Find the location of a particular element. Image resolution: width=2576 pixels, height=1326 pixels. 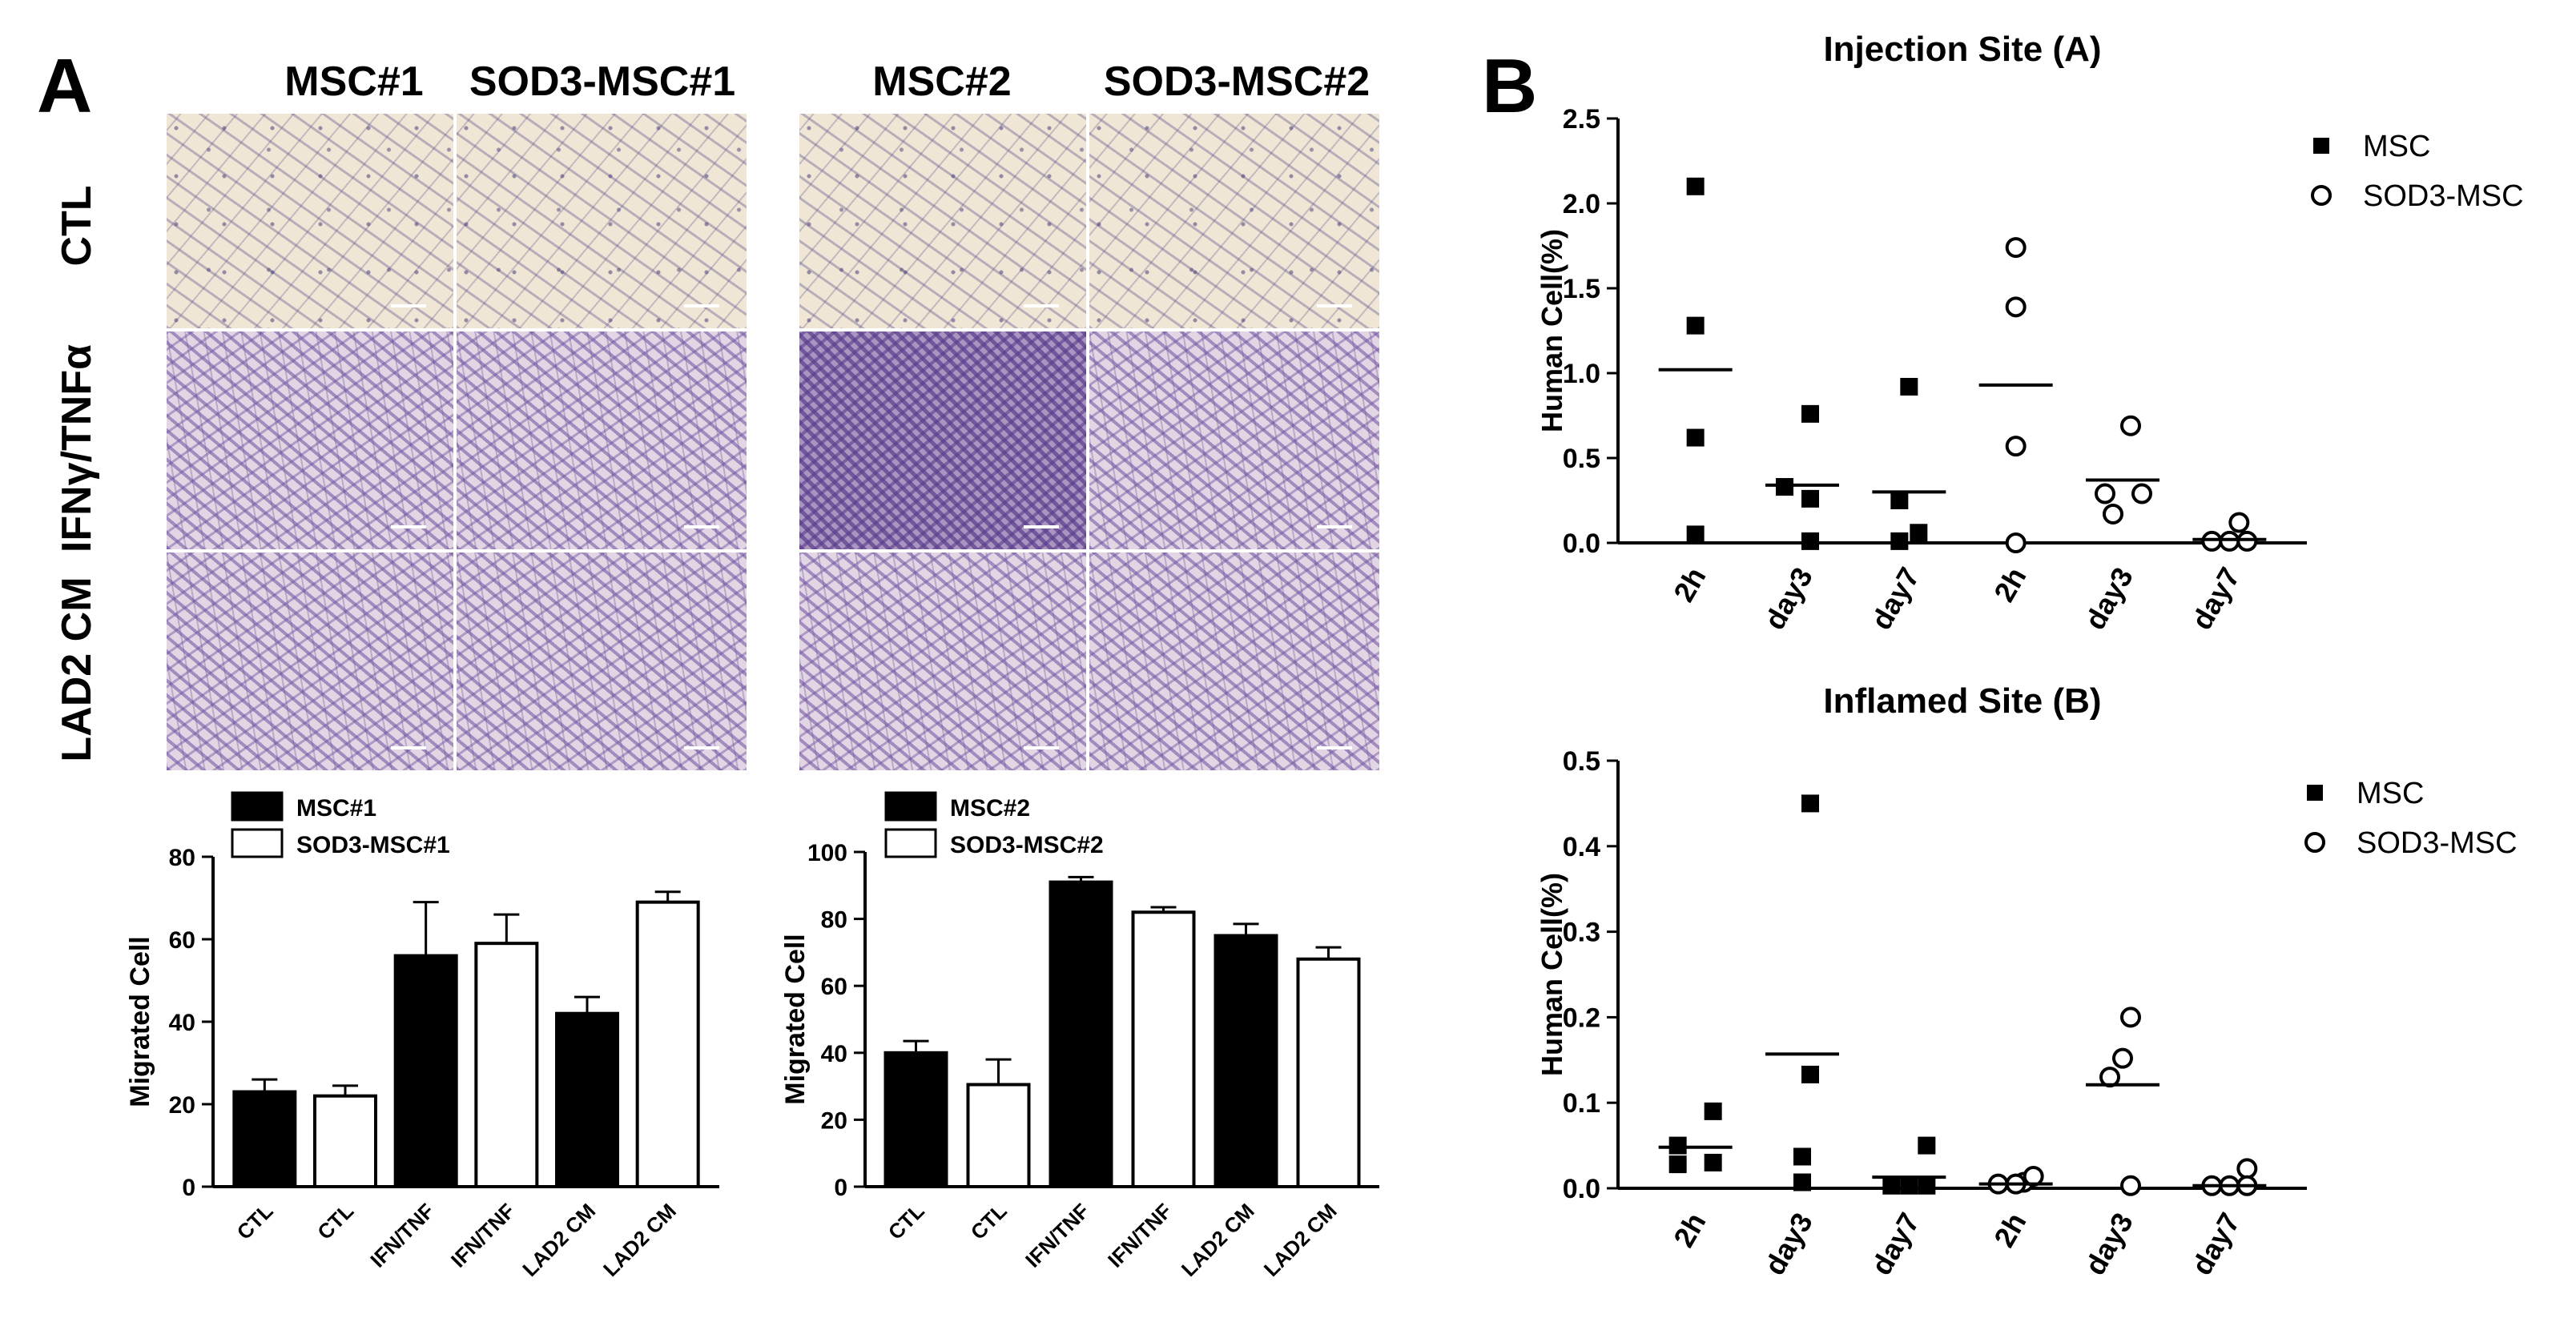

legend-marker-square is located at coordinates (2321, 146).